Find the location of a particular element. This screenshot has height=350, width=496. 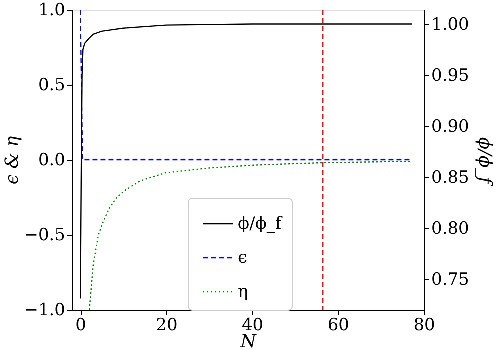

y2-tick-label: 0.90 is located at coordinates (451, 126).